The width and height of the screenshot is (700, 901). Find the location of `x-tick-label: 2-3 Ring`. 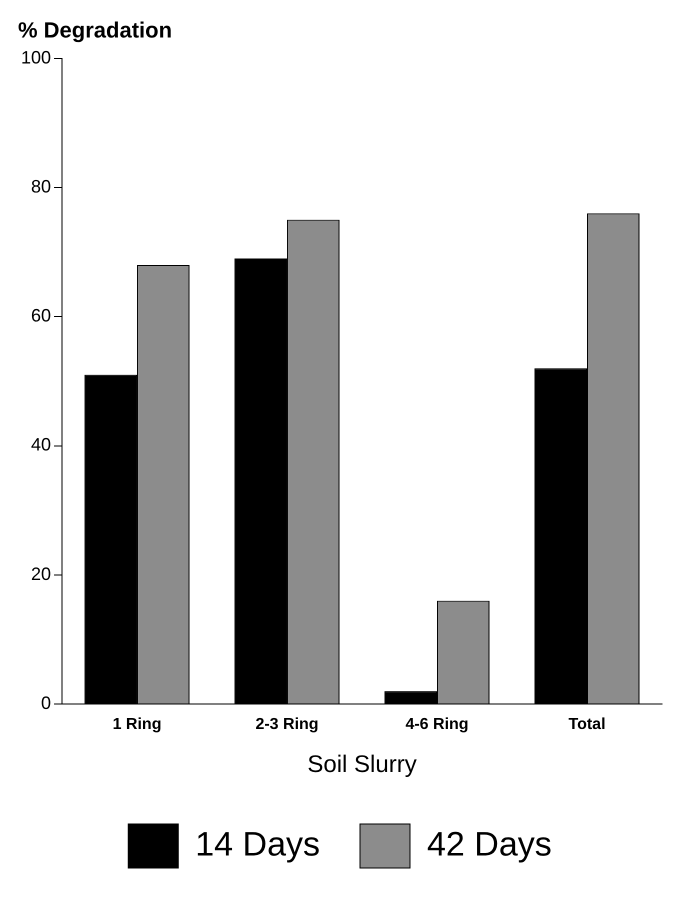

x-tick-label: 2-3 Ring is located at coordinates (287, 725).